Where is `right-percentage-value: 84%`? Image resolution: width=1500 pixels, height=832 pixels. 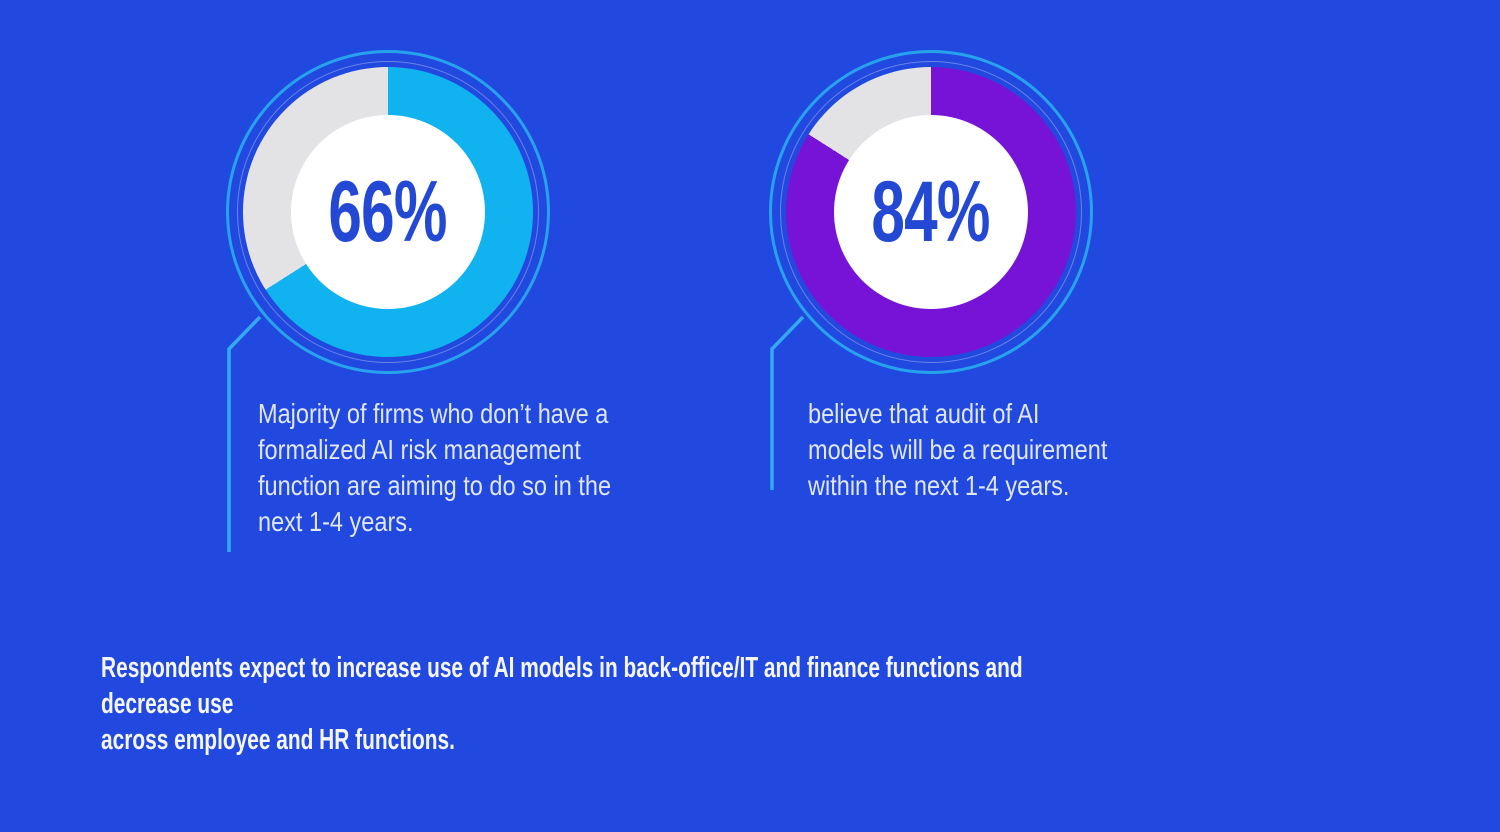 right-percentage-value: 84% is located at coordinates (931, 212).